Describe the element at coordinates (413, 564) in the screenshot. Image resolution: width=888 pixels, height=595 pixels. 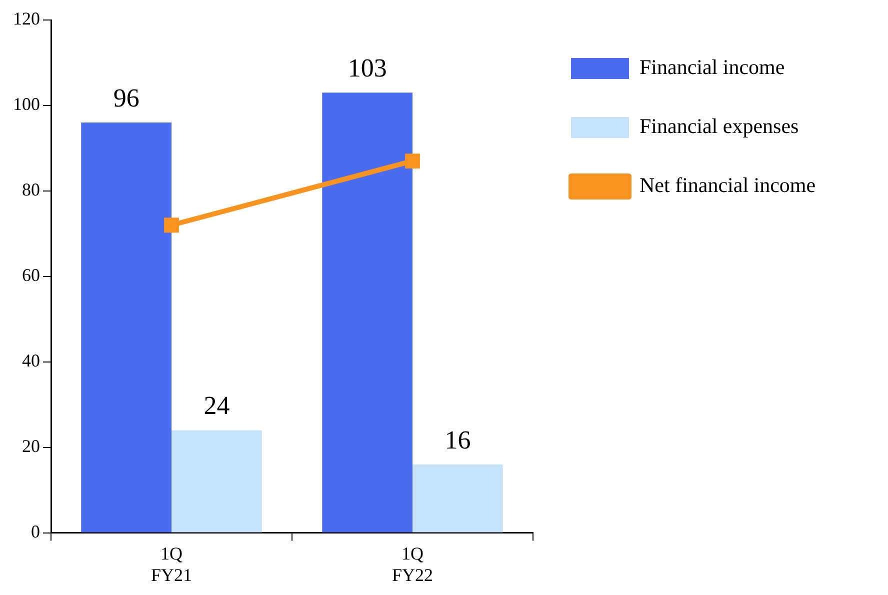
I see `x-tick-label: 1Q FY22` at that location.